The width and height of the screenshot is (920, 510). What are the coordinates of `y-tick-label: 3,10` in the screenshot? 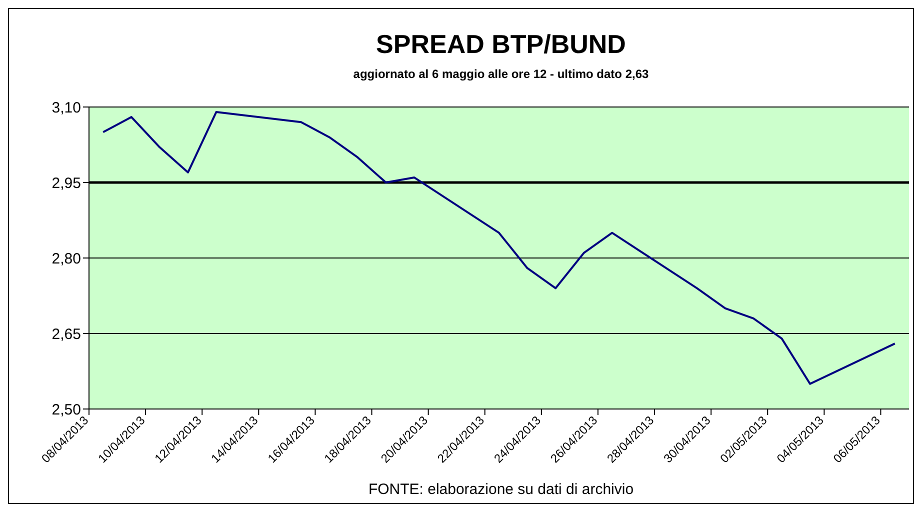 It's located at (66, 107).